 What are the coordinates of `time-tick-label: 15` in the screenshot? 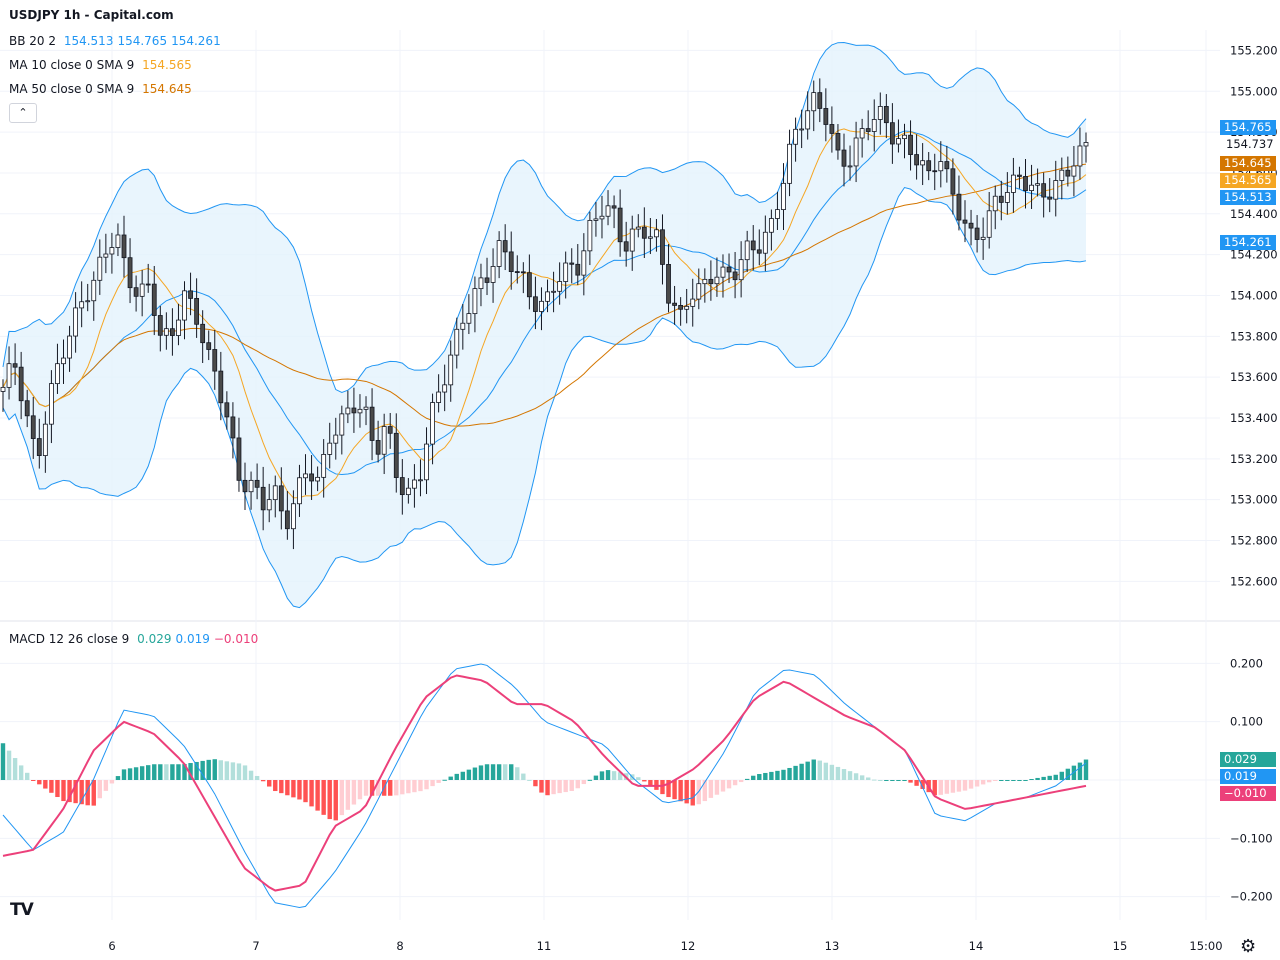 It's located at (1120, 946).